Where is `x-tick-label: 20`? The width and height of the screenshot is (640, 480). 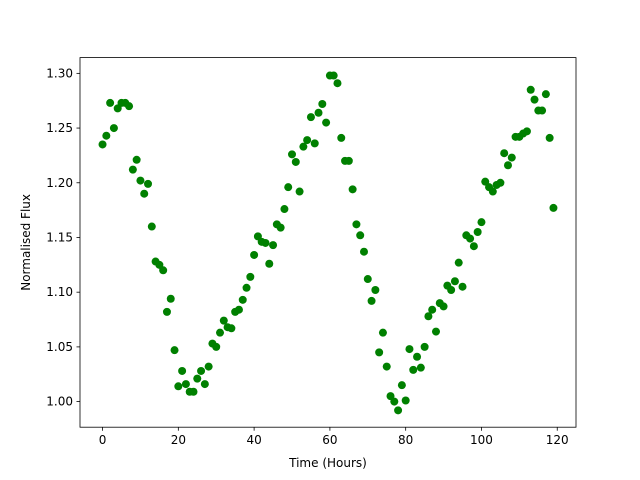
x-tick-label: 20 is located at coordinates (178, 440).